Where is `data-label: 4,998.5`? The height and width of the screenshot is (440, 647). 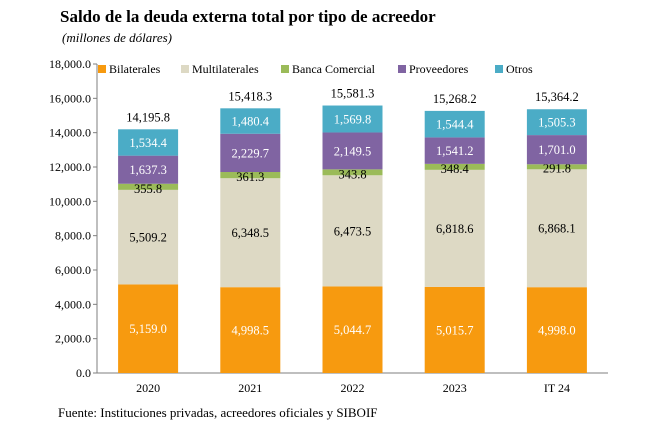 data-label: 4,998.5 is located at coordinates (251, 331).